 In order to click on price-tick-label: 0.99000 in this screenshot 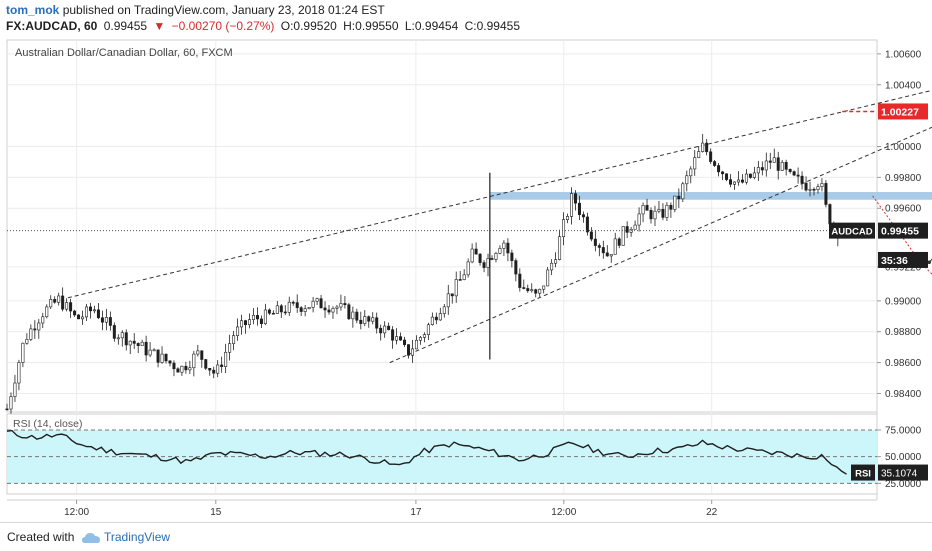, I will do `click(903, 301)`.